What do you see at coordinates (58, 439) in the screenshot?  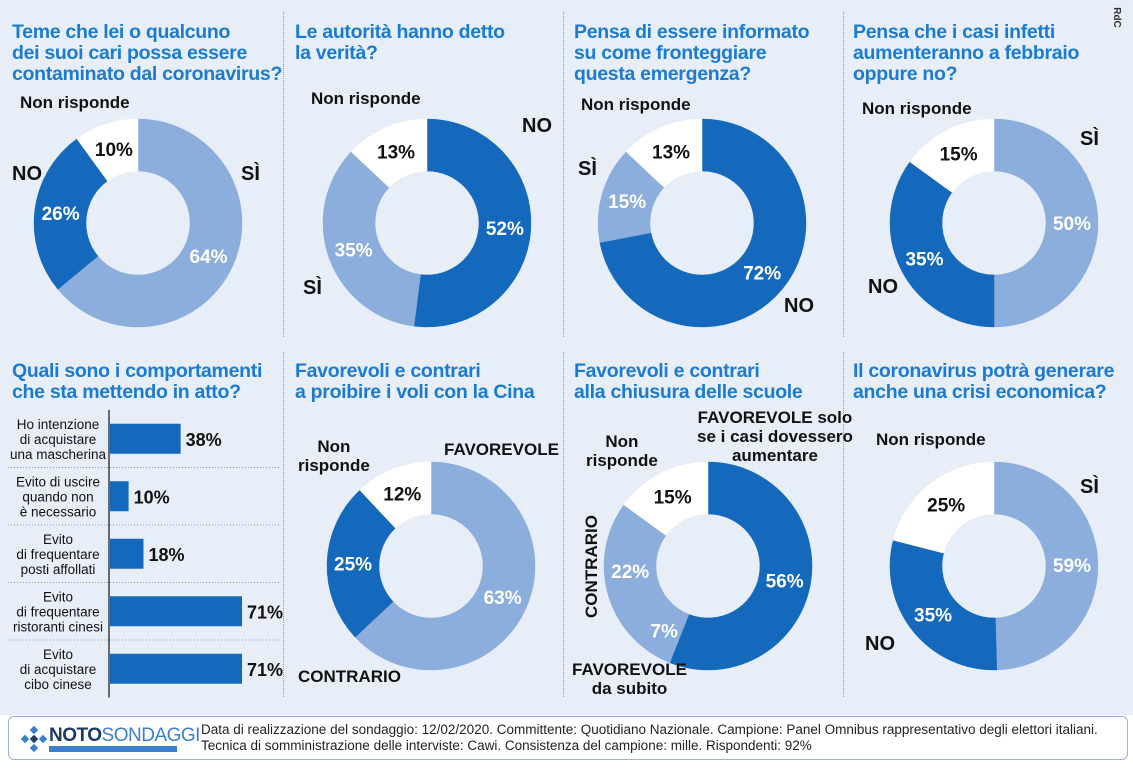 I see `bar-category-label: di acquistare` at bounding box center [58, 439].